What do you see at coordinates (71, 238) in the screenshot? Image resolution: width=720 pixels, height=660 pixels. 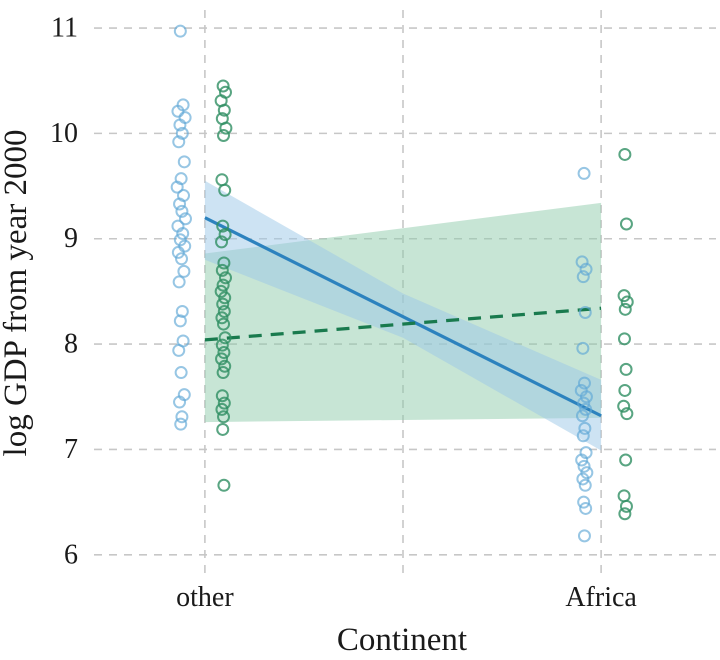 I see `y-tick-label: 9` at bounding box center [71, 238].